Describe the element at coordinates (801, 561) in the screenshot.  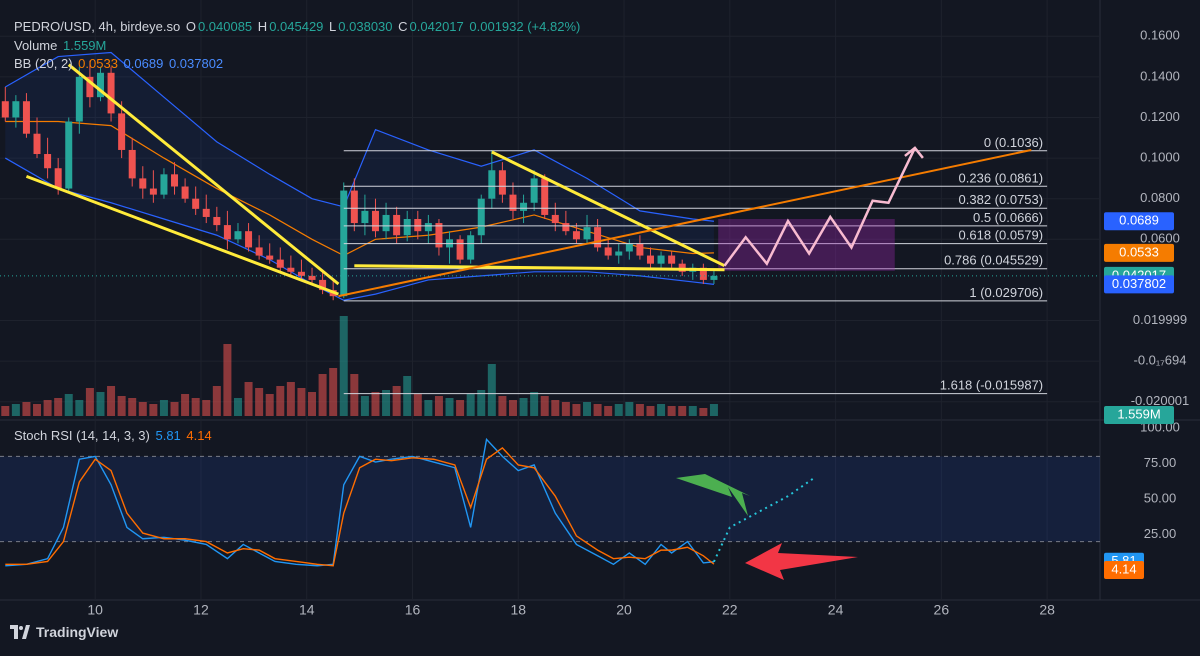
I see `annotation-arrow-red` at that location.